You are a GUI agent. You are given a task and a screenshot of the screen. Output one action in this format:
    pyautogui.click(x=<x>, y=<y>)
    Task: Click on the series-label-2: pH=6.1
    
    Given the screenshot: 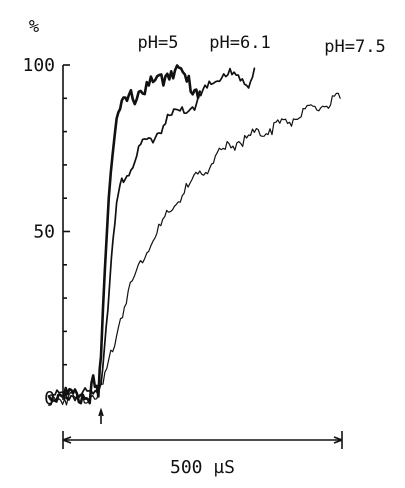 What is the action you would take?
    pyautogui.click(x=239, y=43)
    